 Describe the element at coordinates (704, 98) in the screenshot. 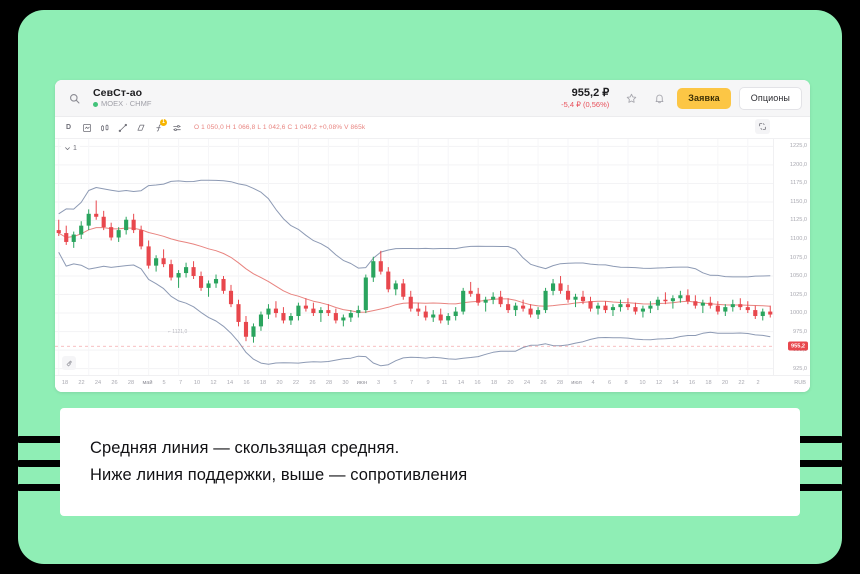

I see `order-button: Заявка` at that location.